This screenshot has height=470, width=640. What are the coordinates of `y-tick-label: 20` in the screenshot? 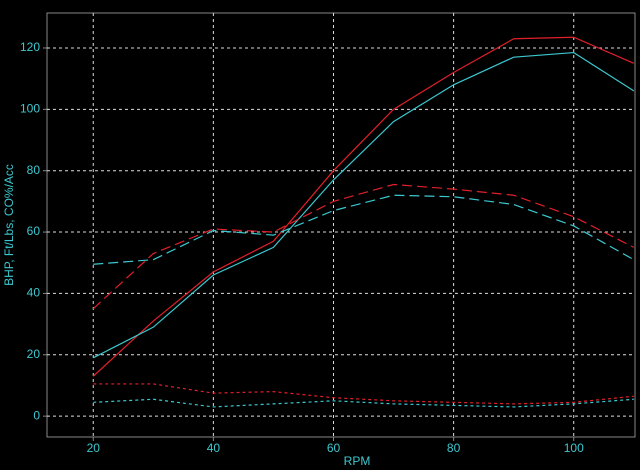 It's located at (34, 354).